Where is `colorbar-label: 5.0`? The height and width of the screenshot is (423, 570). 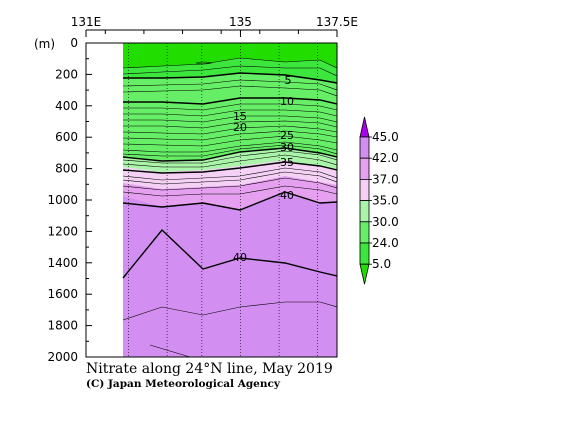
colorbar-label: 5.0 is located at coordinates (381, 264).